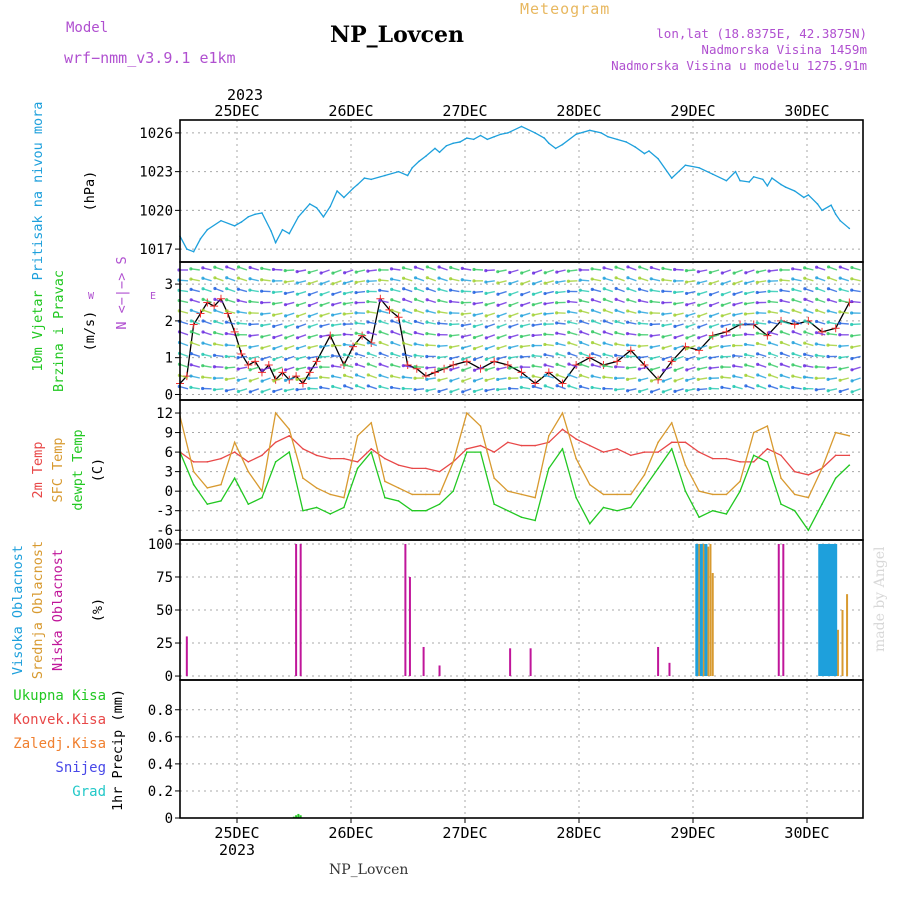 The image size is (900, 900). I want to click on bar-precip, so click(300, 816).